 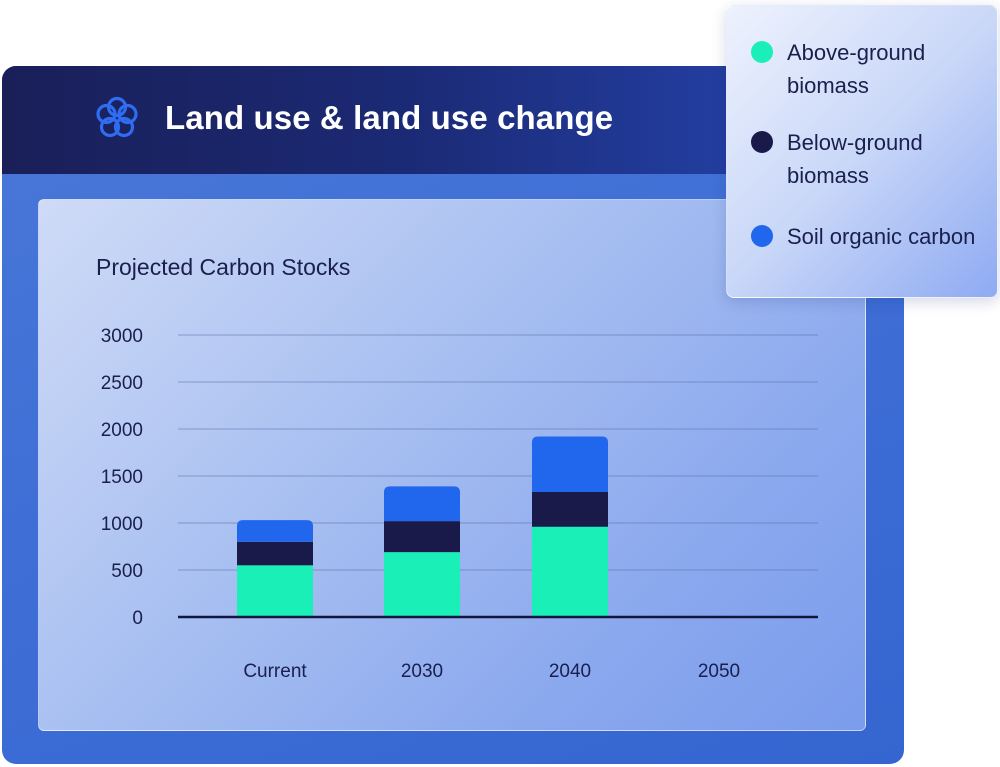 I want to click on legend-label: Above-ground biomass, so click(x=856, y=69).